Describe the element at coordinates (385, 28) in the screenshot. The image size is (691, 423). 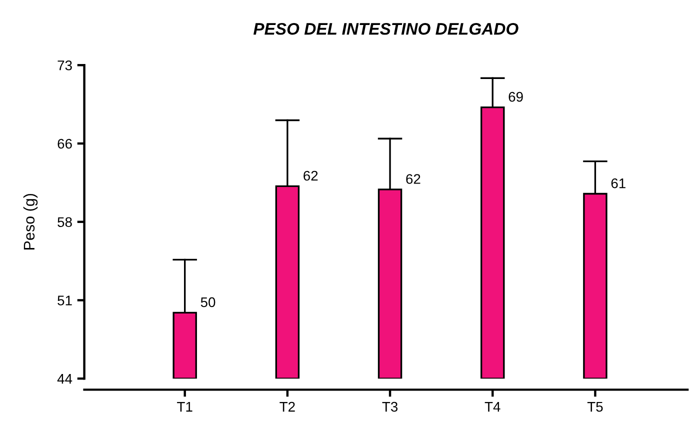
I see `chart-title: PESO DEL INTESTINO DELGADO` at that location.